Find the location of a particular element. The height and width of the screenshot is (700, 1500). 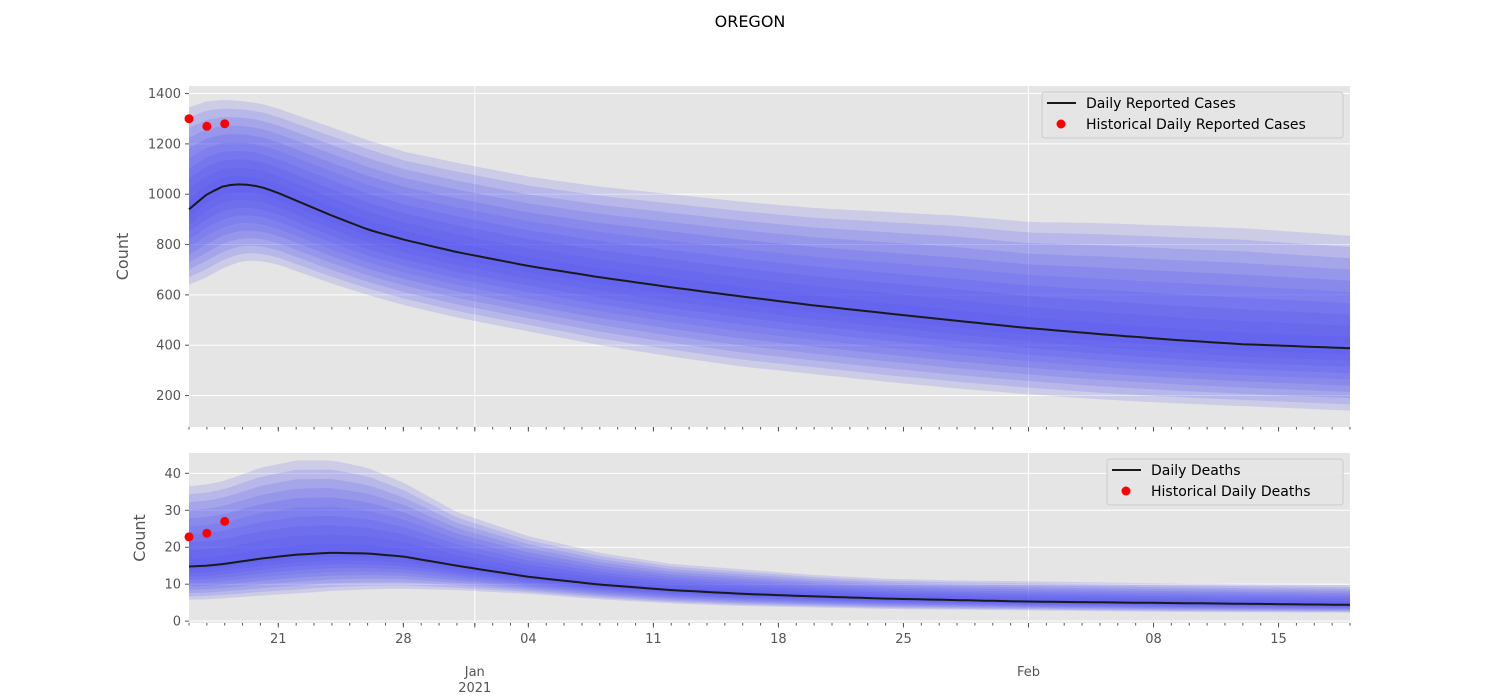

x-tick-label: 21 is located at coordinates (278, 639).